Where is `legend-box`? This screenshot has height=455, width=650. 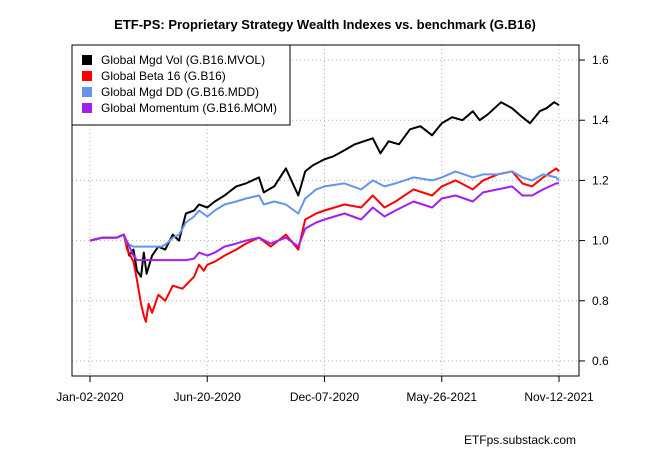 legend-box is located at coordinates (181, 85).